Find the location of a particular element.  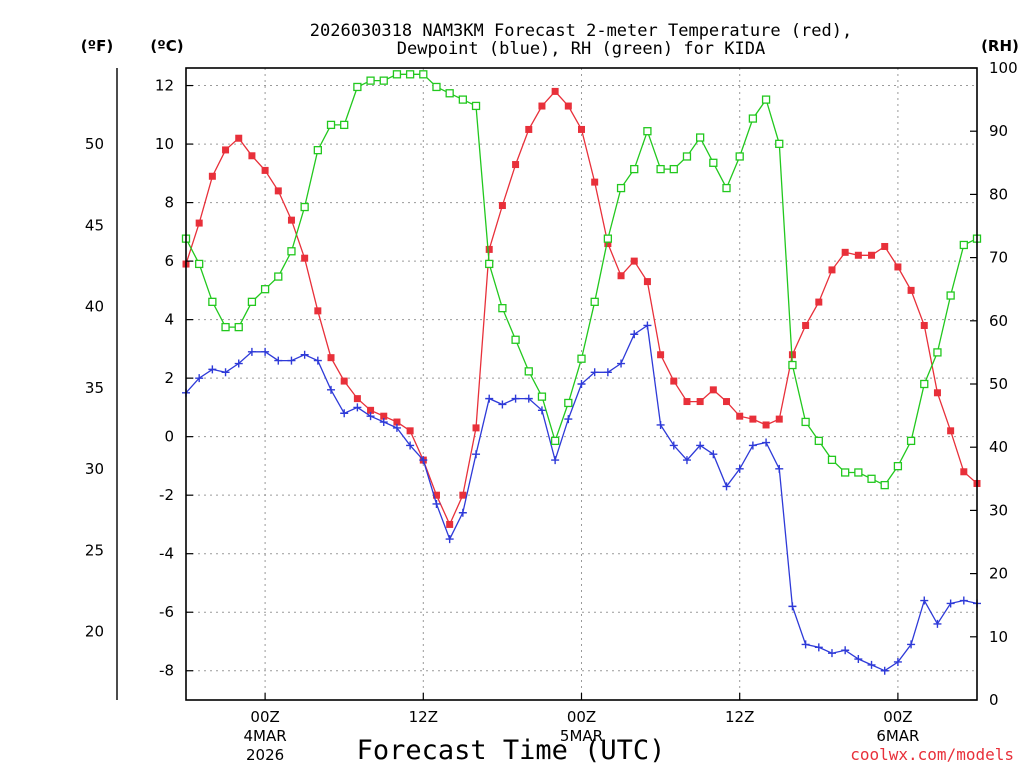

rh-tick-label: 50 is located at coordinates (998, 384).